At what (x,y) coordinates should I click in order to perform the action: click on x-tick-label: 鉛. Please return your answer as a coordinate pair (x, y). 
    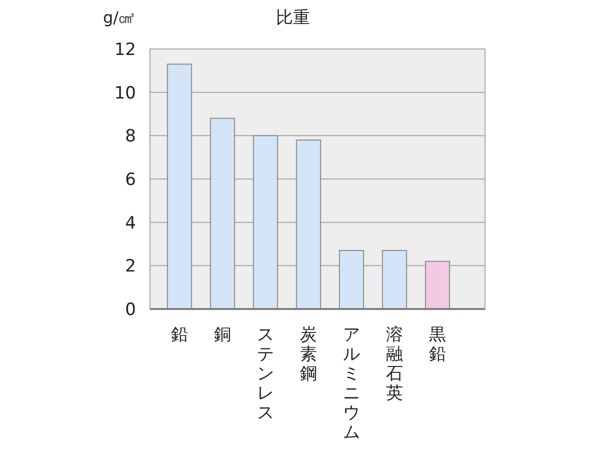
    Looking at the image, I should click on (179, 335).